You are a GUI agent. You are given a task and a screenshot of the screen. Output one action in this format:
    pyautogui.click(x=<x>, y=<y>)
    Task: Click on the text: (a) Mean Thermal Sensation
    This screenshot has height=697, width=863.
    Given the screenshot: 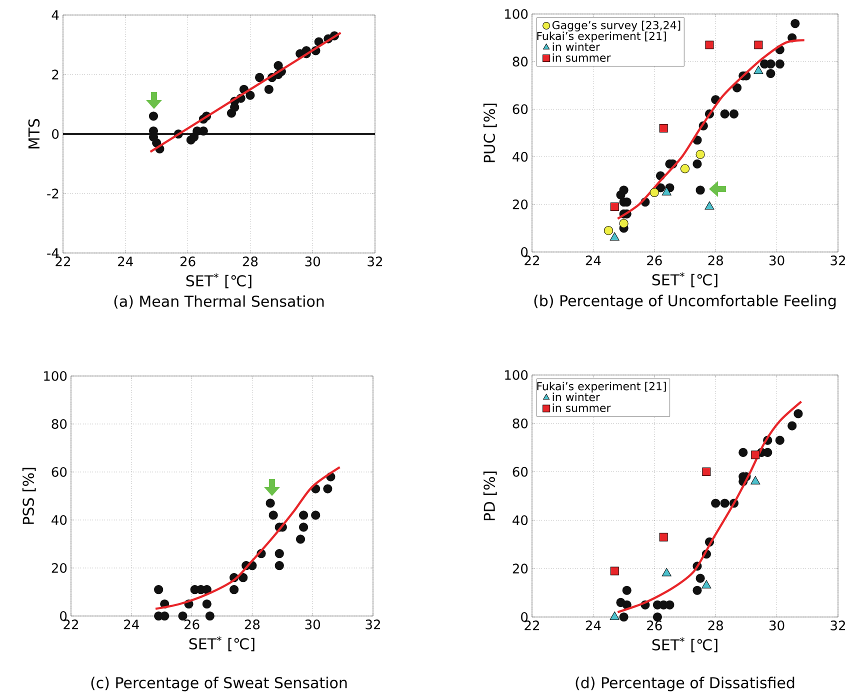 What is the action you would take?
    pyautogui.click(x=219, y=302)
    